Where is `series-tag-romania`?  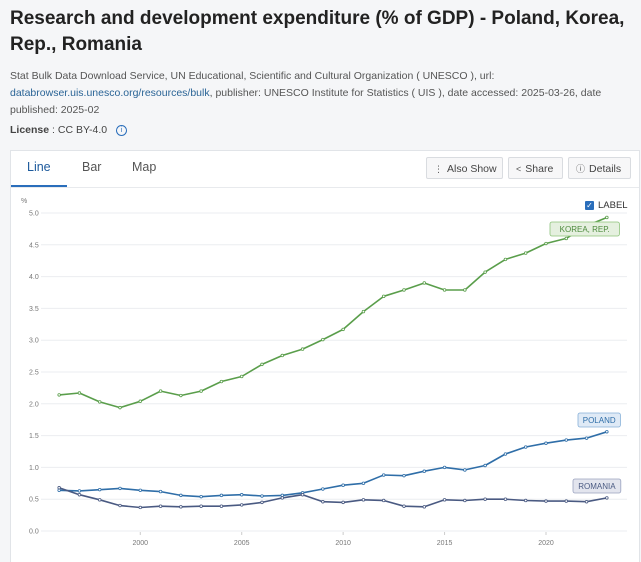 series-tag-romania is located at coordinates (597, 486).